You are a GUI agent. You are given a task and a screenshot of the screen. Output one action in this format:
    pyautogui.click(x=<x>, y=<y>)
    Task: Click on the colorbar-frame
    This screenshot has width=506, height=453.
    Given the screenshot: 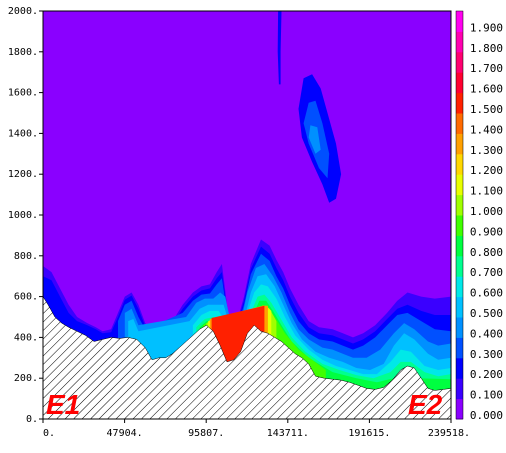 What is the action you would take?
    pyautogui.click(x=459, y=215)
    